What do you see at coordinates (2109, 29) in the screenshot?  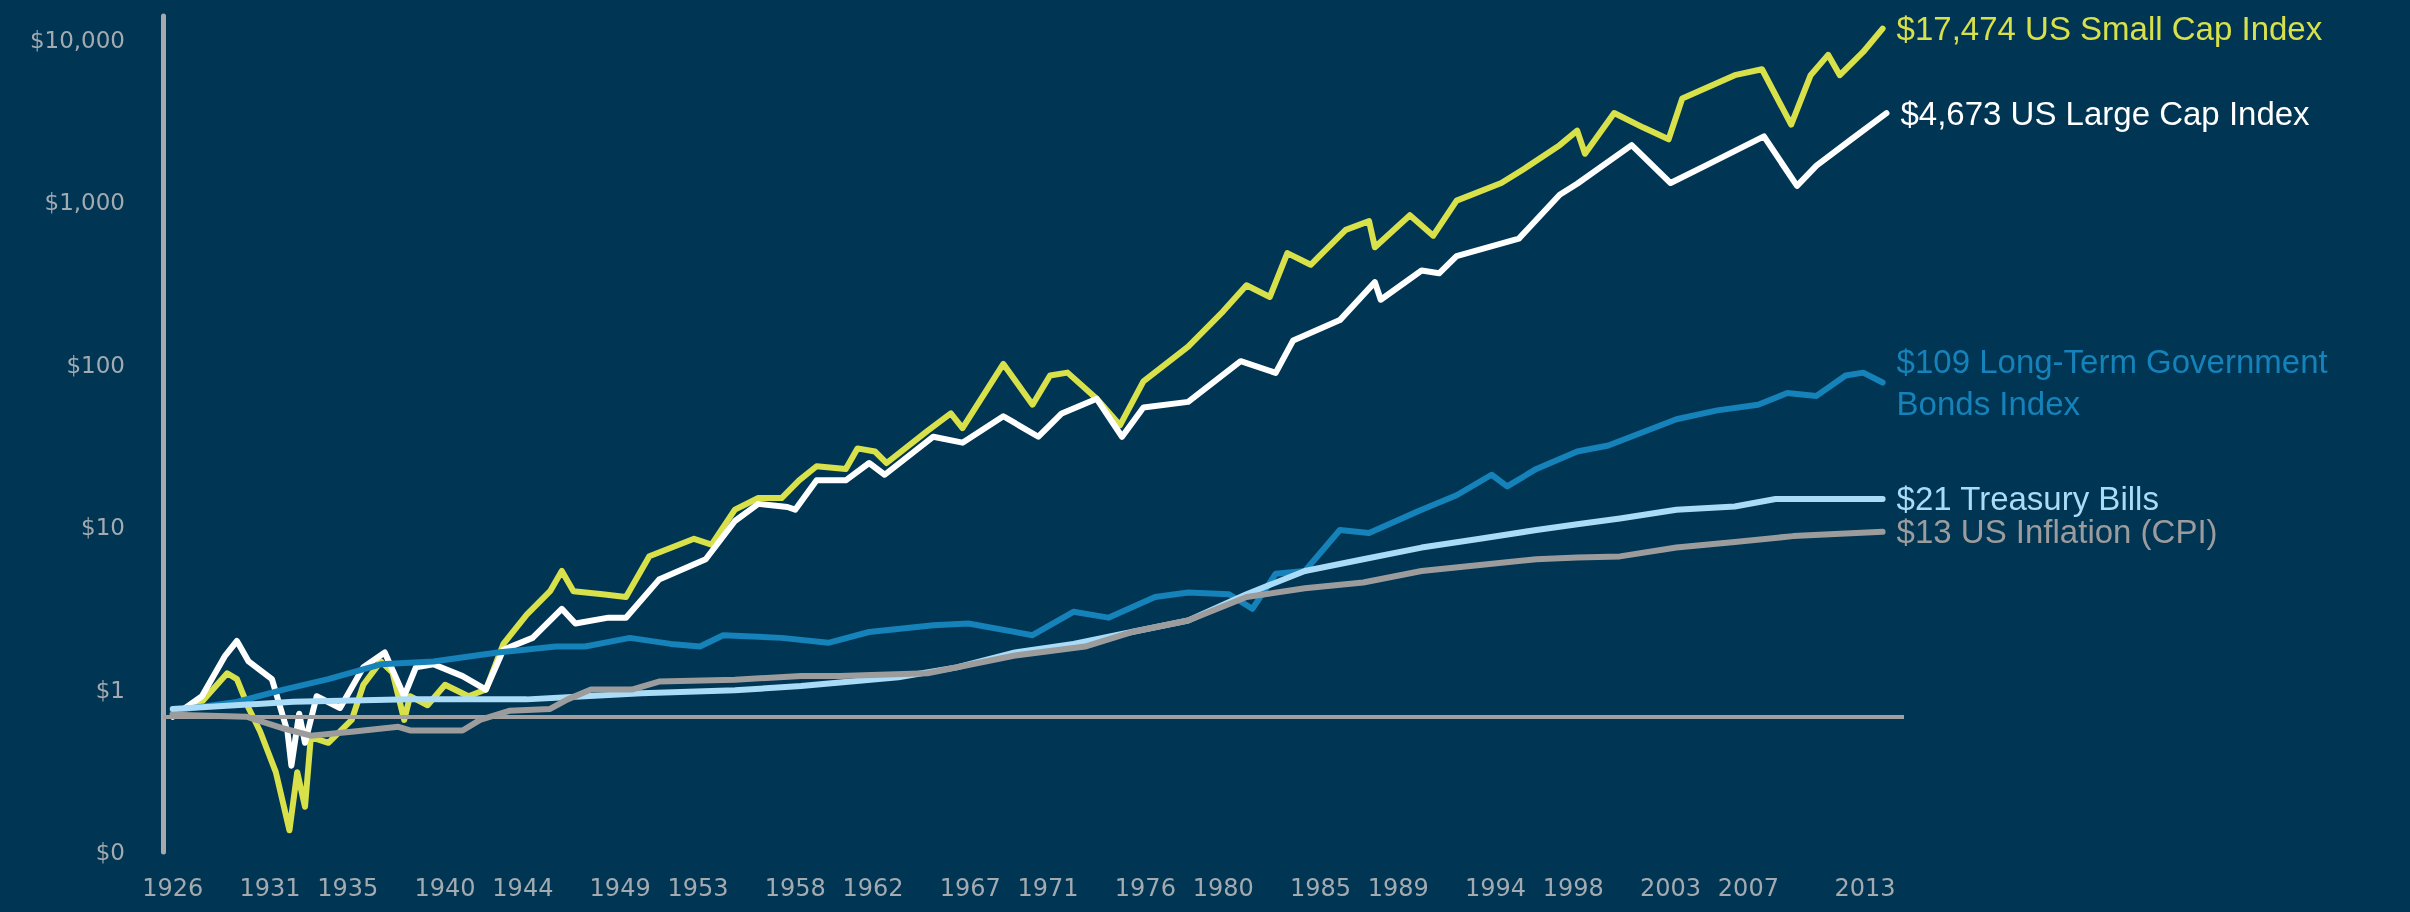 I see `series-label: $17,474 US Small Cap Index` at bounding box center [2109, 29].